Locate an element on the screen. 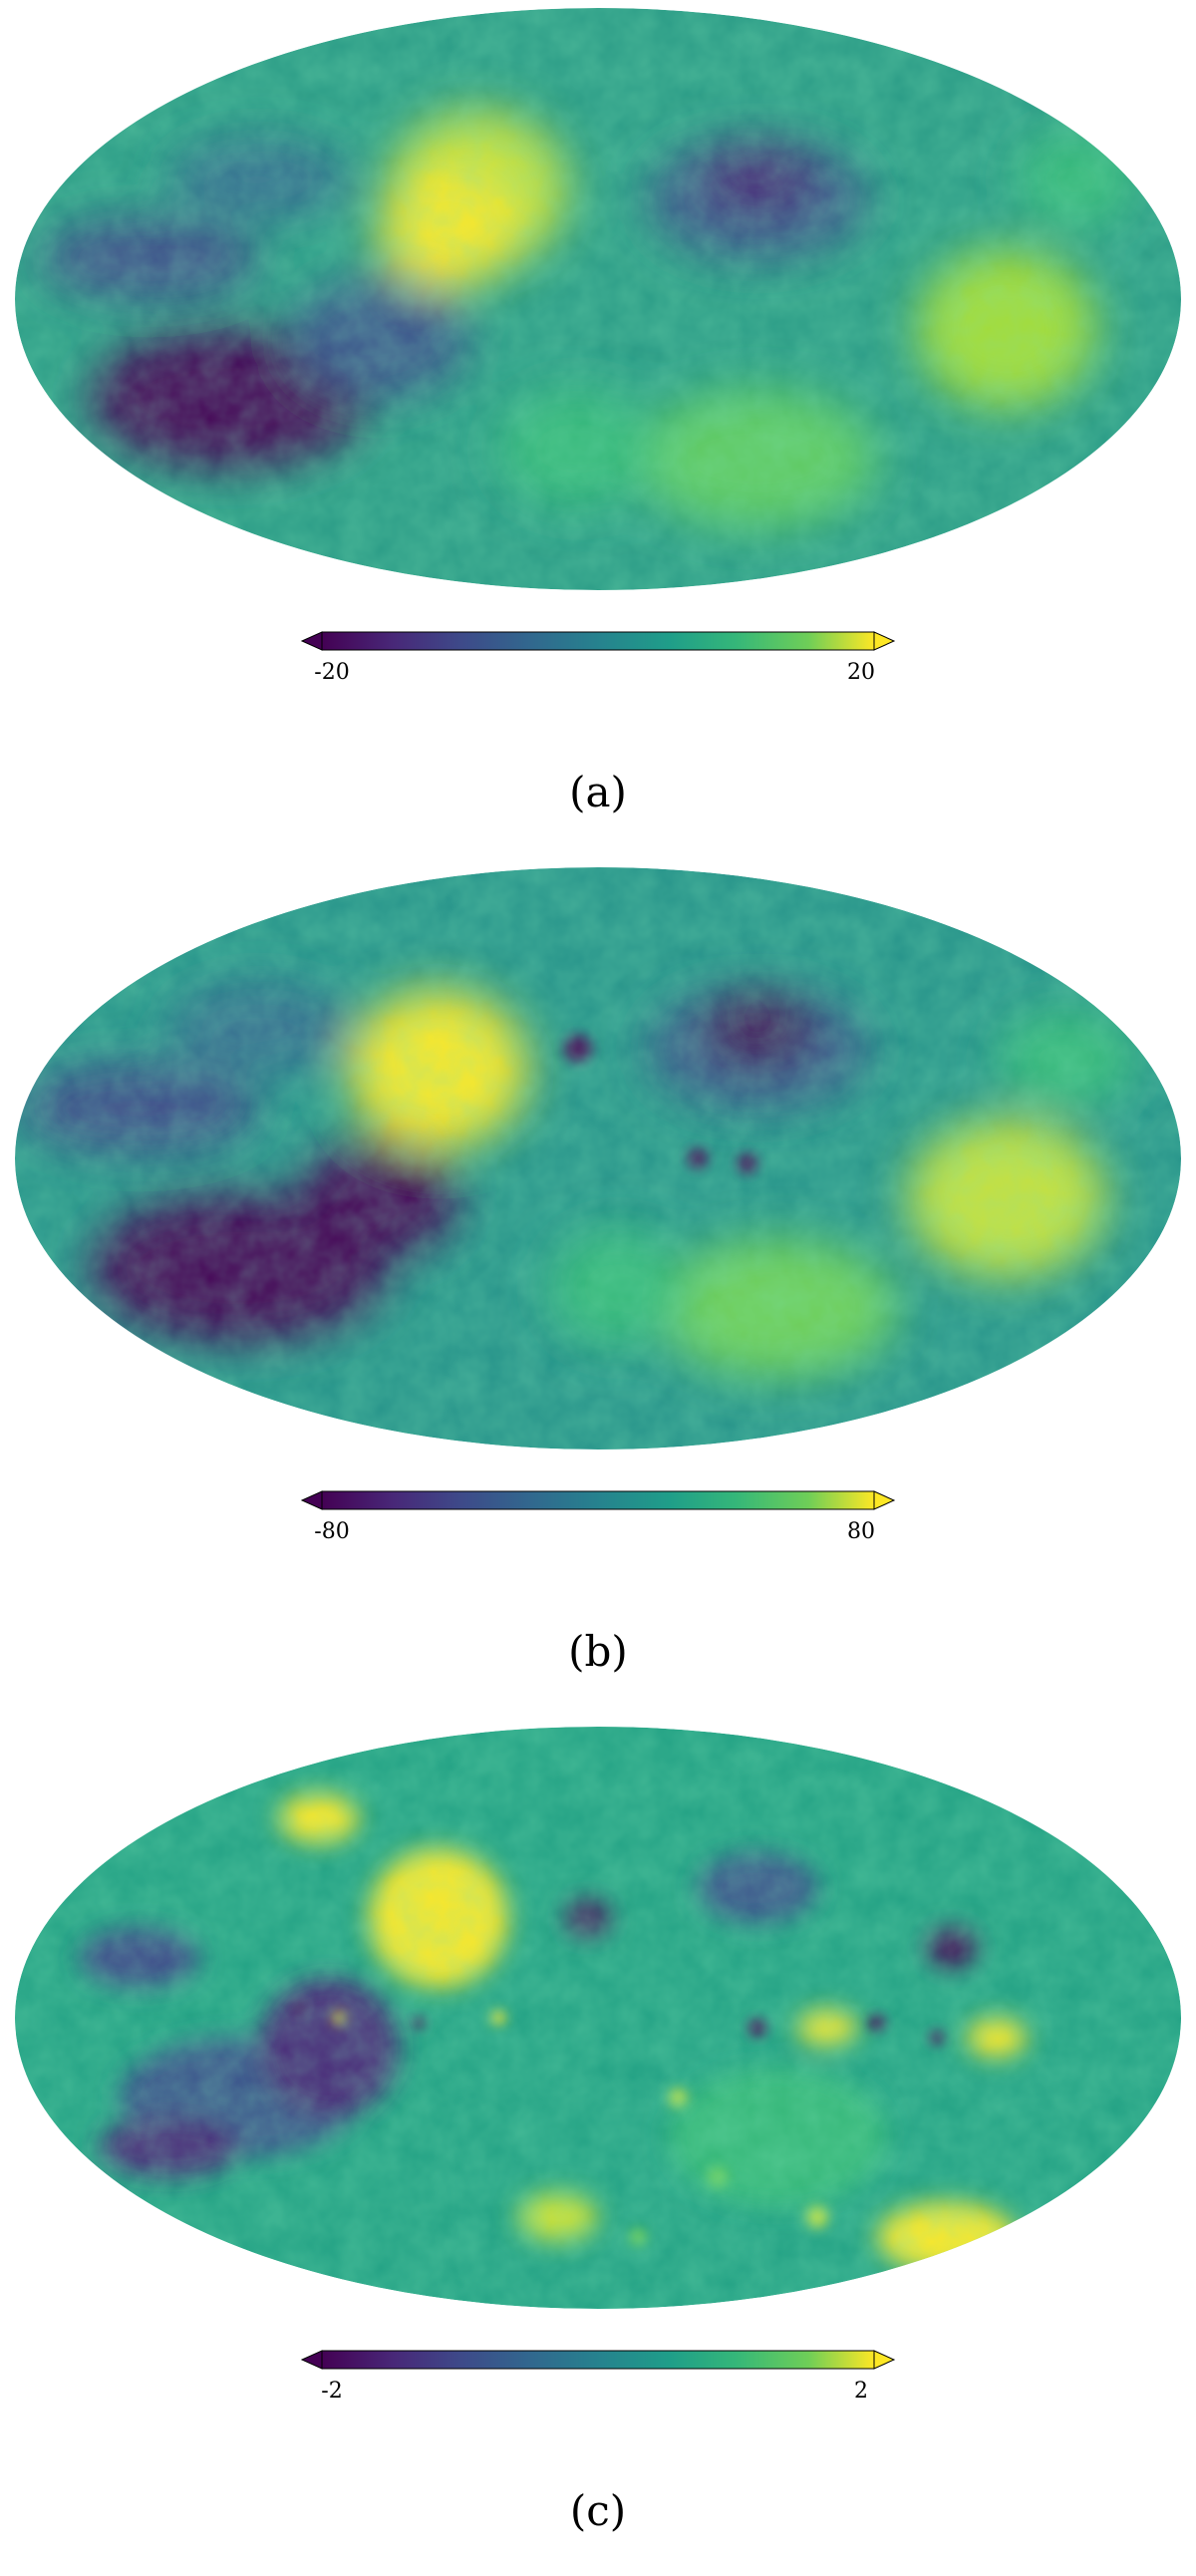 The height and width of the screenshot is (2576, 1196). colorbar-max-label-b: 80 is located at coordinates (861, 1531).